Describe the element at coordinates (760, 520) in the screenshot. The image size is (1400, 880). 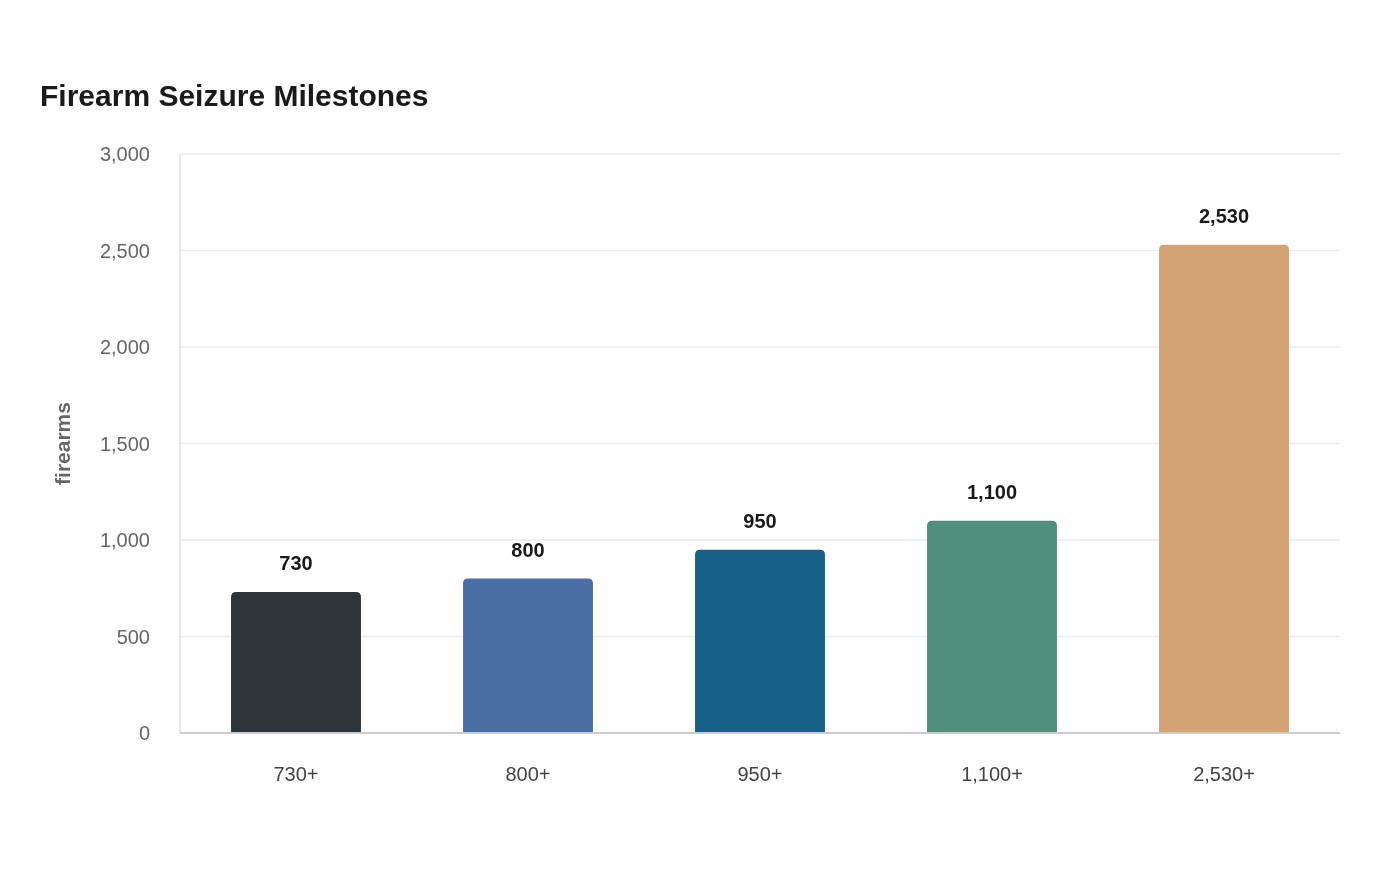
I see `data-label: 950` at that location.